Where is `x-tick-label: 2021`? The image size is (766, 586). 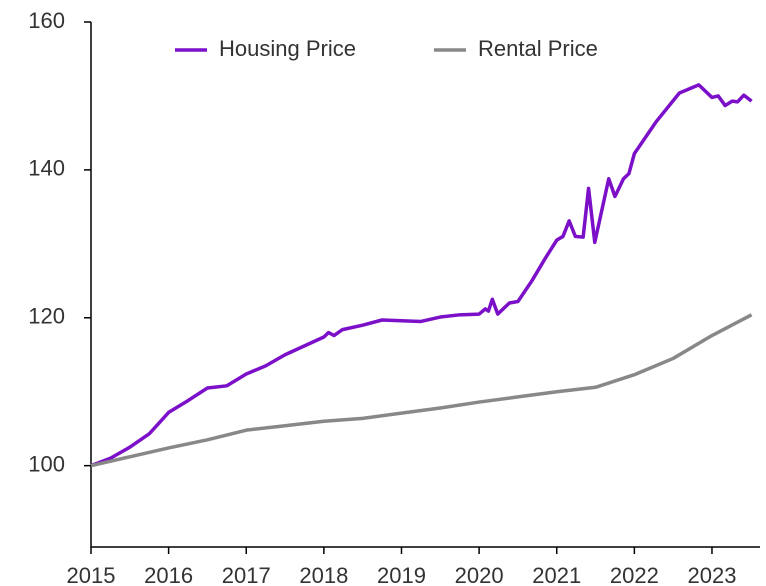 x-tick-label: 2021 is located at coordinates (556, 574).